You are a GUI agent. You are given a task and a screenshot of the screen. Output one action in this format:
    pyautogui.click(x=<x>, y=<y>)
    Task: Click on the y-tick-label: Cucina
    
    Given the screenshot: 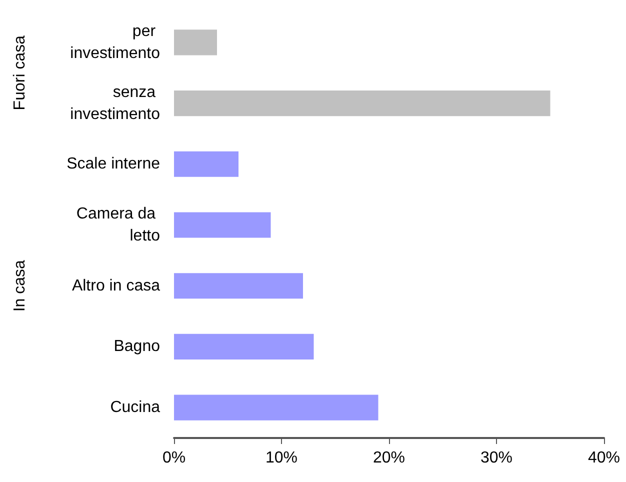 What is the action you would take?
    pyautogui.click(x=135, y=407)
    